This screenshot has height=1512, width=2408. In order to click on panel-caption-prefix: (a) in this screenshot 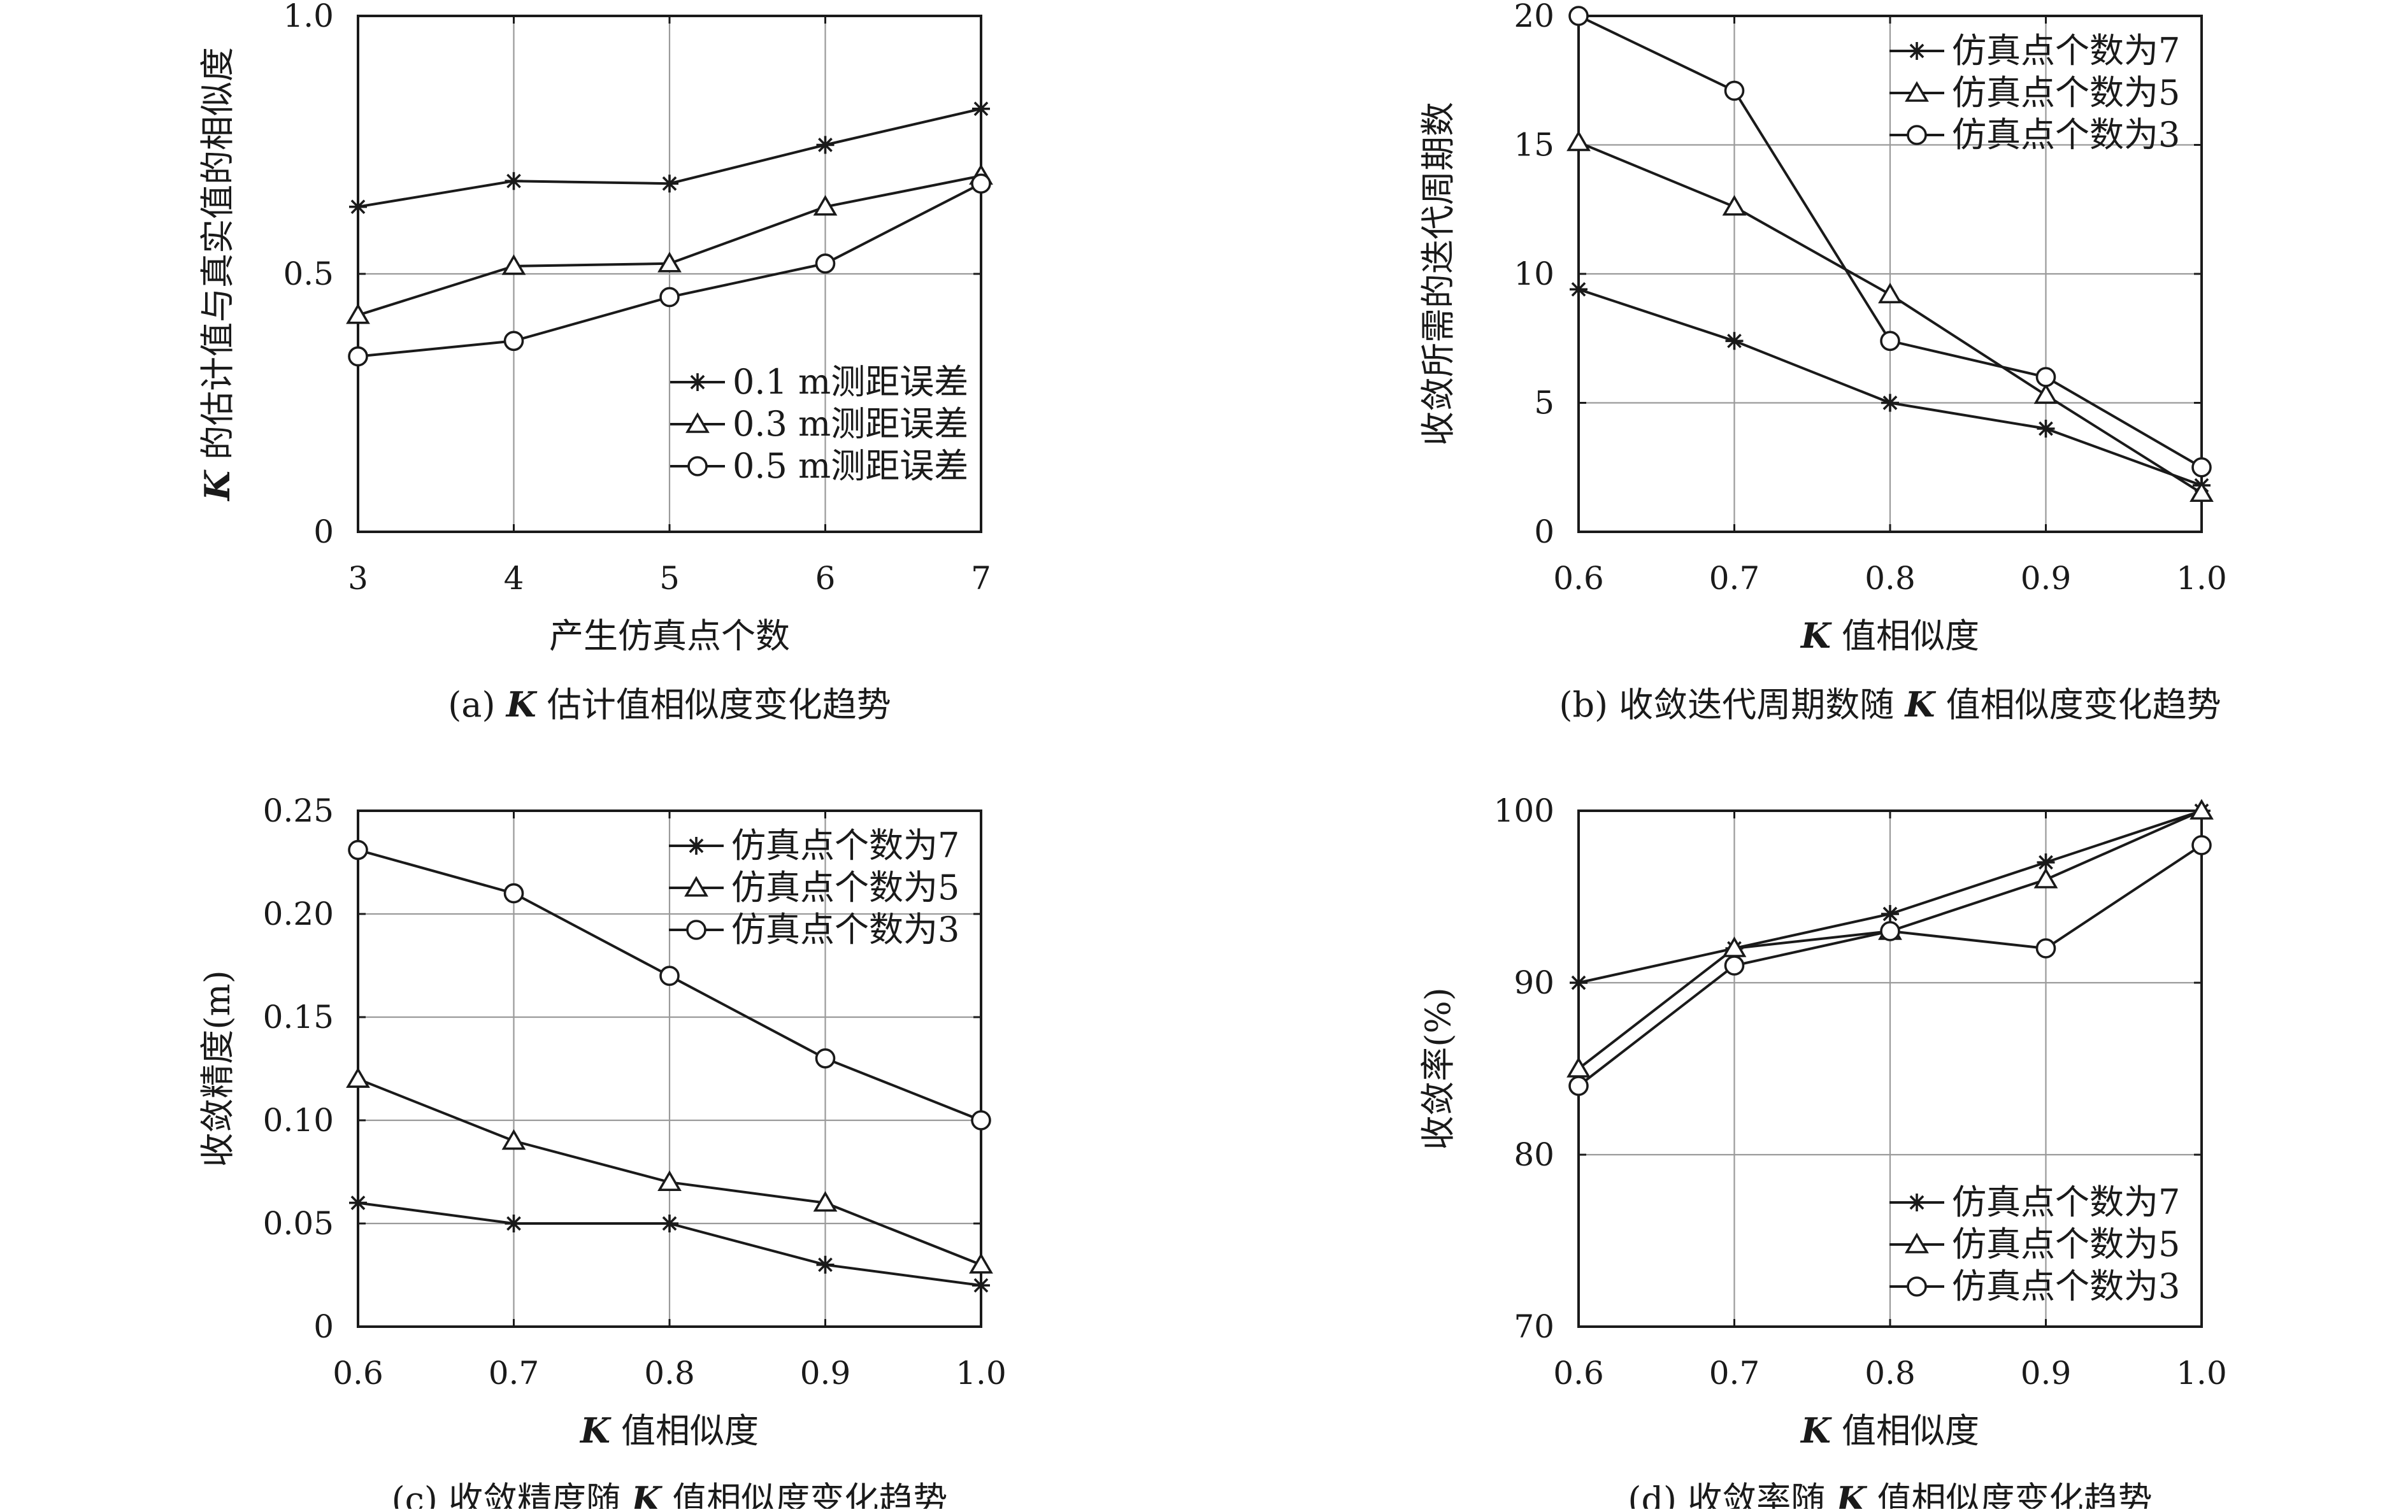, I will do `click(477, 705)`.